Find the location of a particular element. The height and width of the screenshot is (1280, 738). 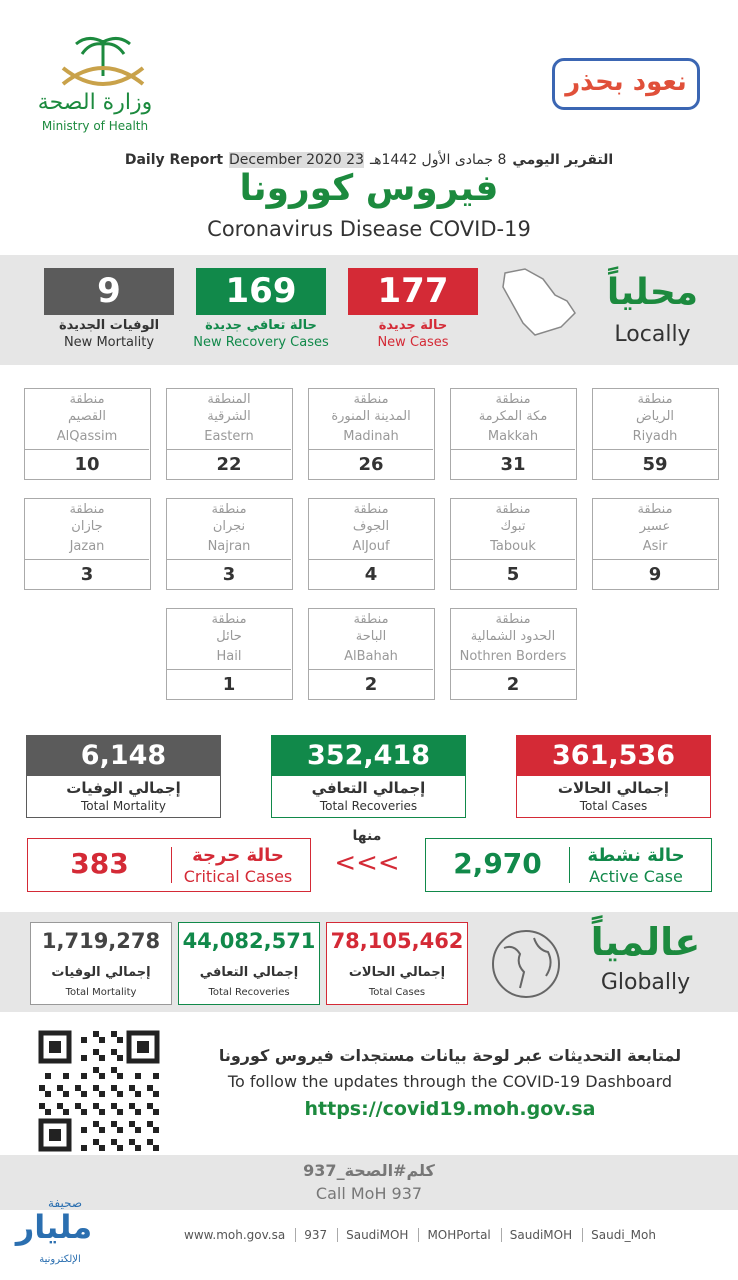

globe-icon is located at coordinates (526, 964).